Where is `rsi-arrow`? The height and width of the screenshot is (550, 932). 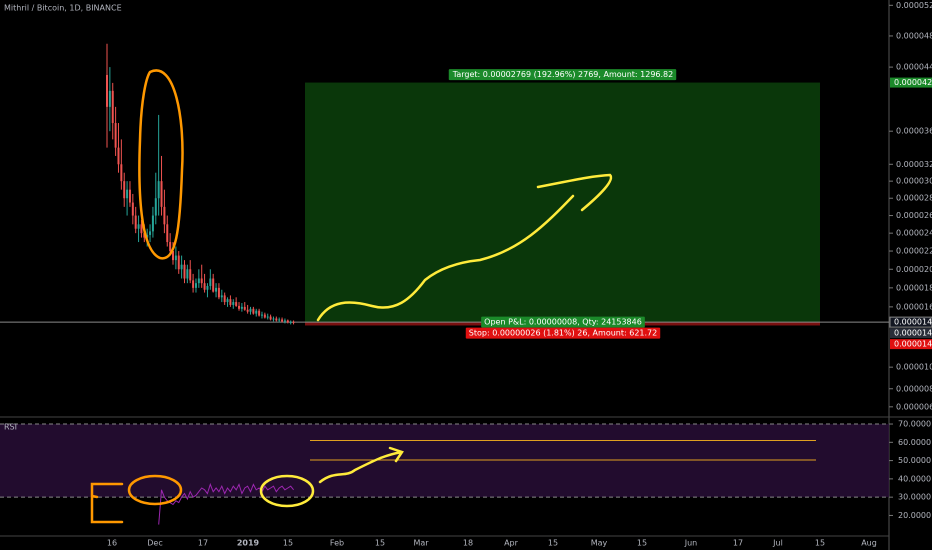 rsi-arrow is located at coordinates (361, 465).